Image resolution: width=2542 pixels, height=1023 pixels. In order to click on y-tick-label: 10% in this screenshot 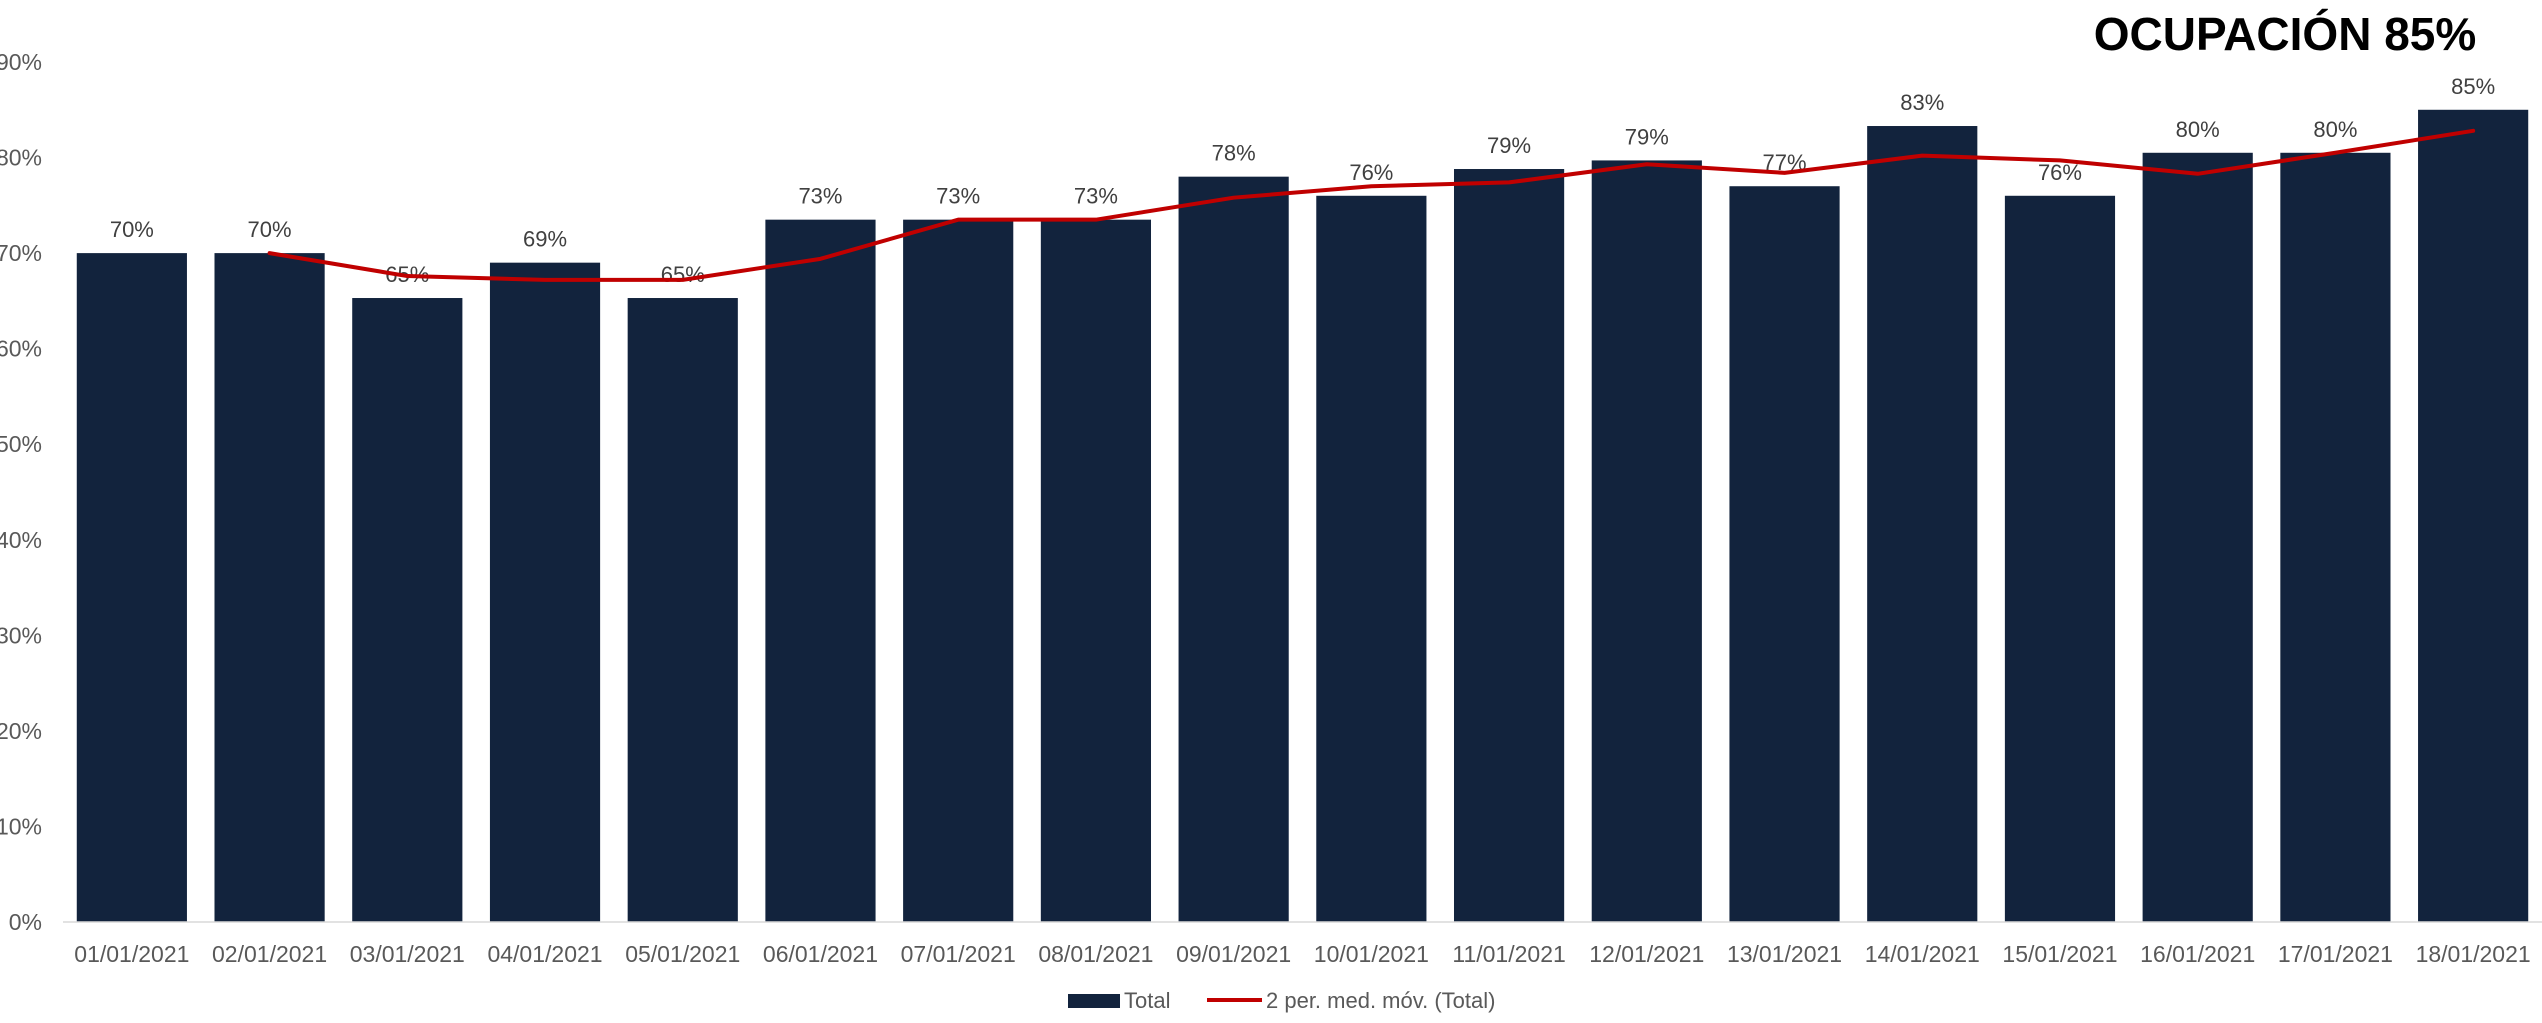, I will do `click(21, 826)`.